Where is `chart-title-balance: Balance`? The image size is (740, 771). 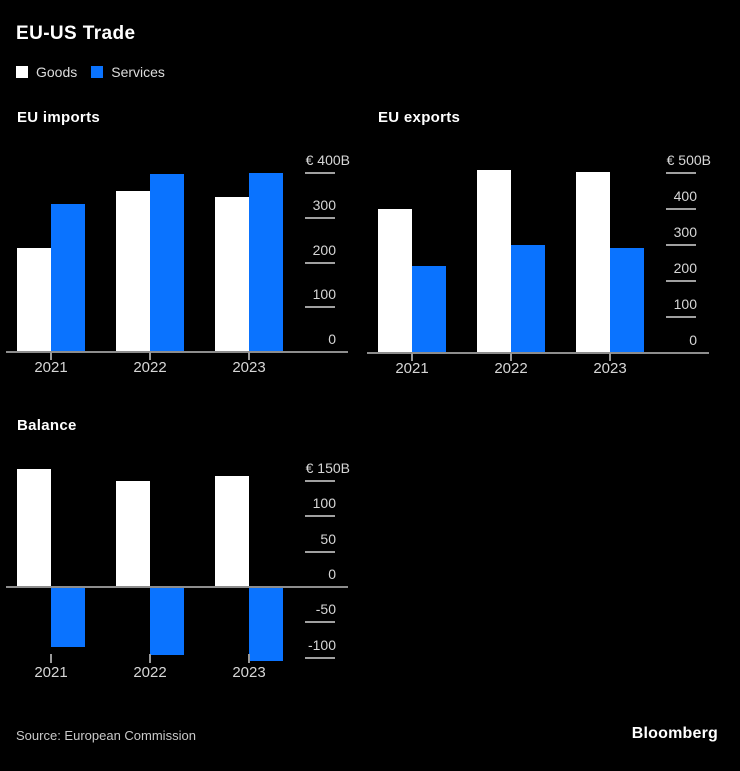 chart-title-balance: Balance is located at coordinates (47, 425).